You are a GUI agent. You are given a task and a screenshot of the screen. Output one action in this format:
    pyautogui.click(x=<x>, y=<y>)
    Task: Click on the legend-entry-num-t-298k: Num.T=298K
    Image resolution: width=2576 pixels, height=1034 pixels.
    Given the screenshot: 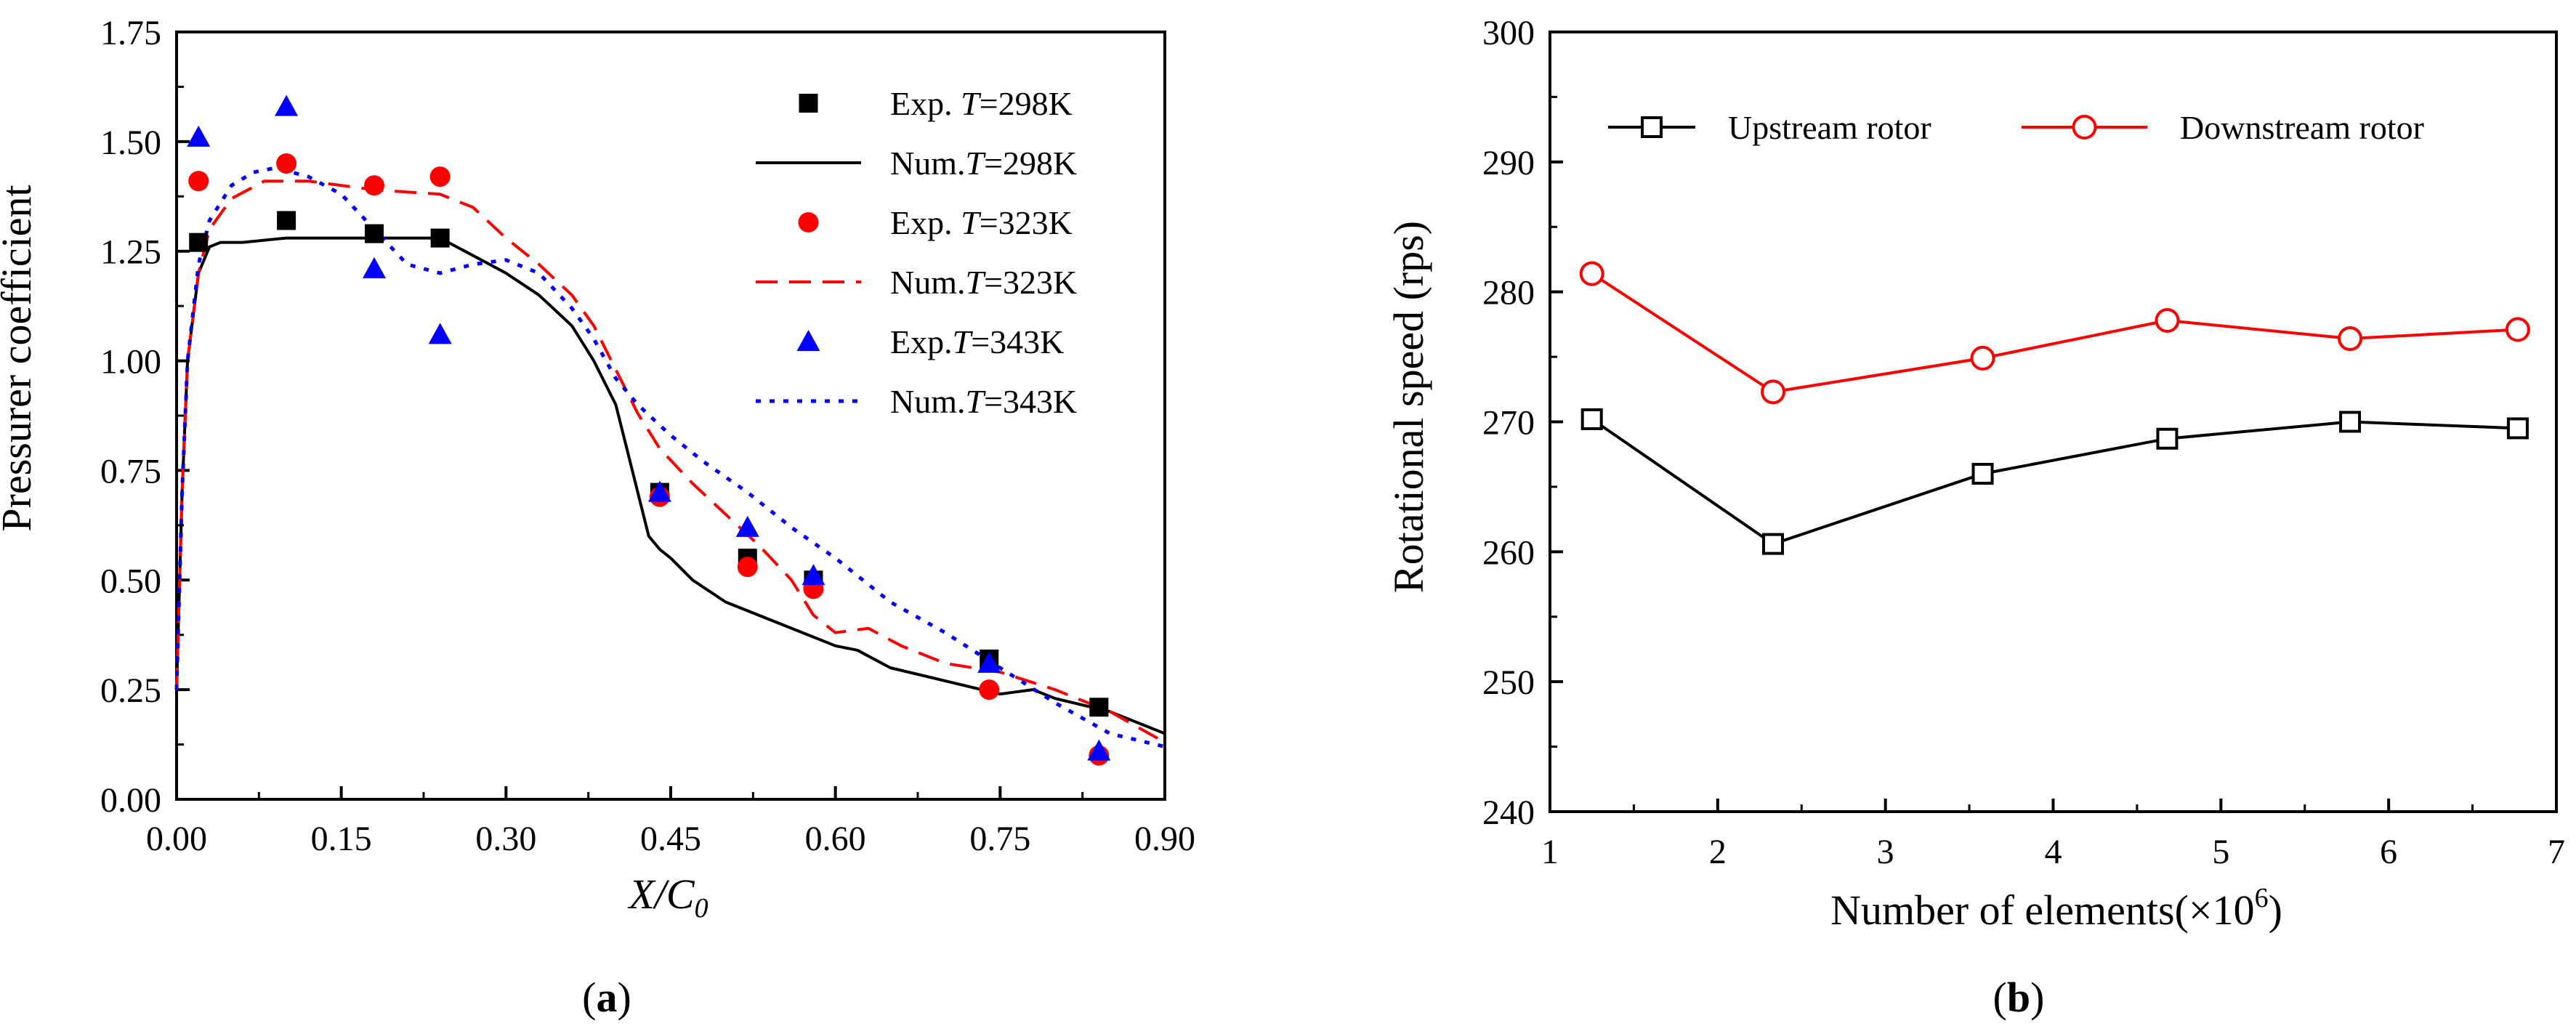 What is the action you would take?
    pyautogui.click(x=917, y=163)
    